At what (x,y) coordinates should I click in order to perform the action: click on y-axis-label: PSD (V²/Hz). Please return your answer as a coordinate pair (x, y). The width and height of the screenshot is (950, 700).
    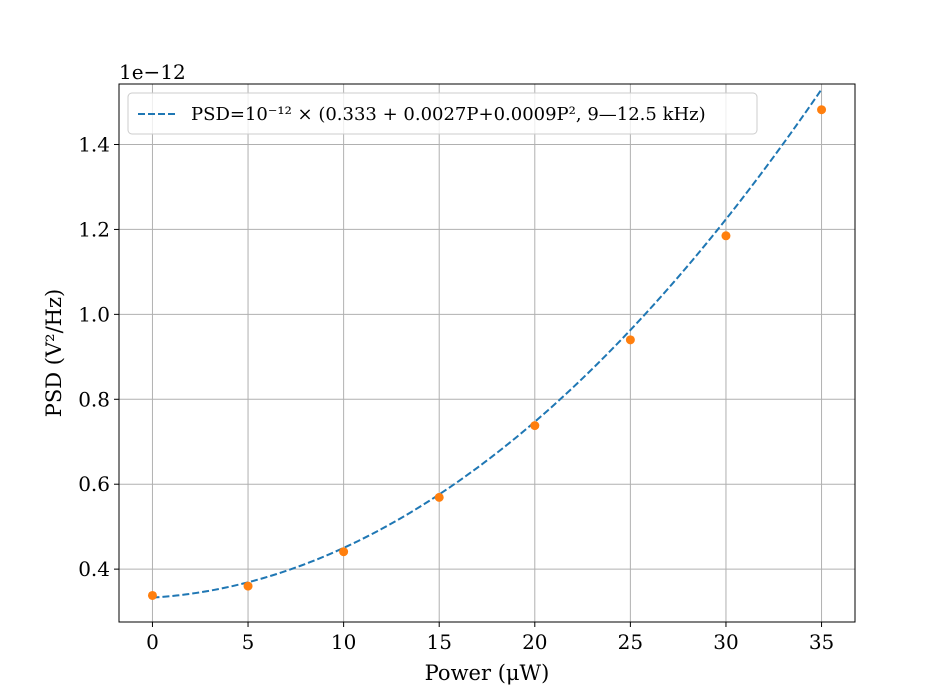
    Looking at the image, I should click on (54, 353).